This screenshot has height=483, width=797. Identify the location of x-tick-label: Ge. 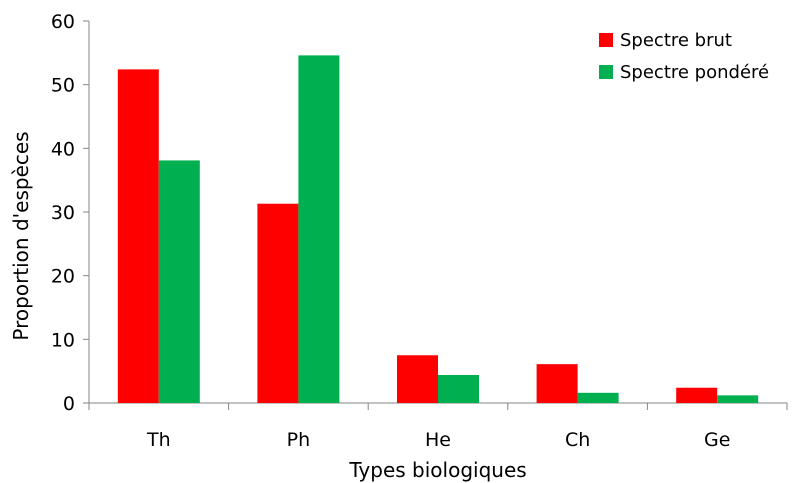
(717, 440).